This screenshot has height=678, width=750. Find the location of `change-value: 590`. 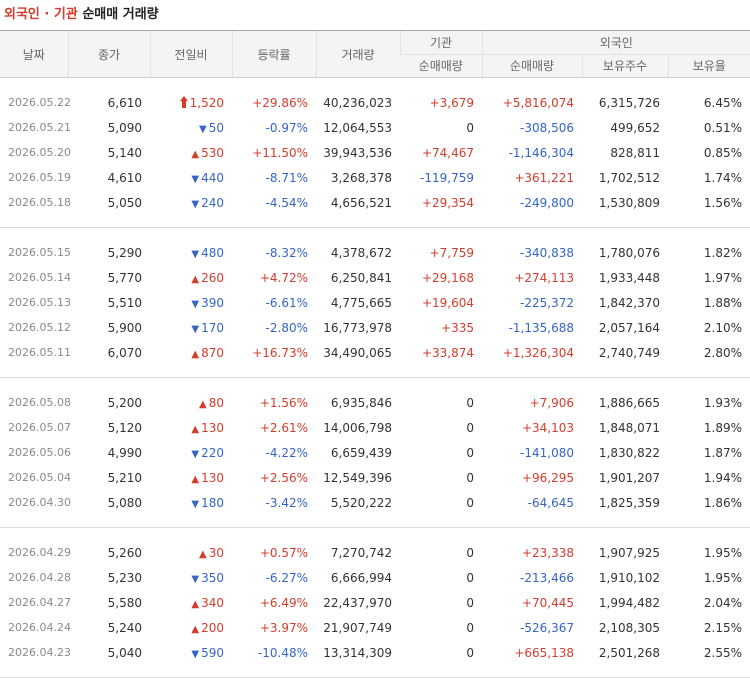

change-value: 590 is located at coordinates (212, 653).